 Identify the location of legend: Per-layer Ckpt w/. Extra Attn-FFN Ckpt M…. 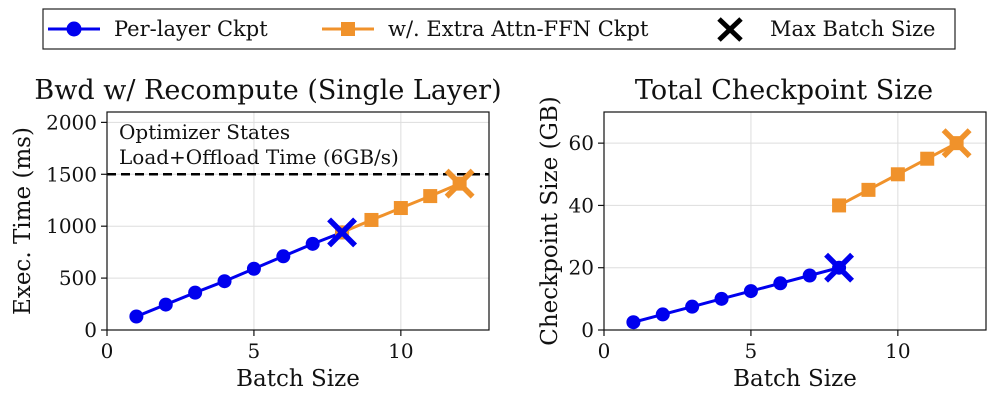
(499, 29).